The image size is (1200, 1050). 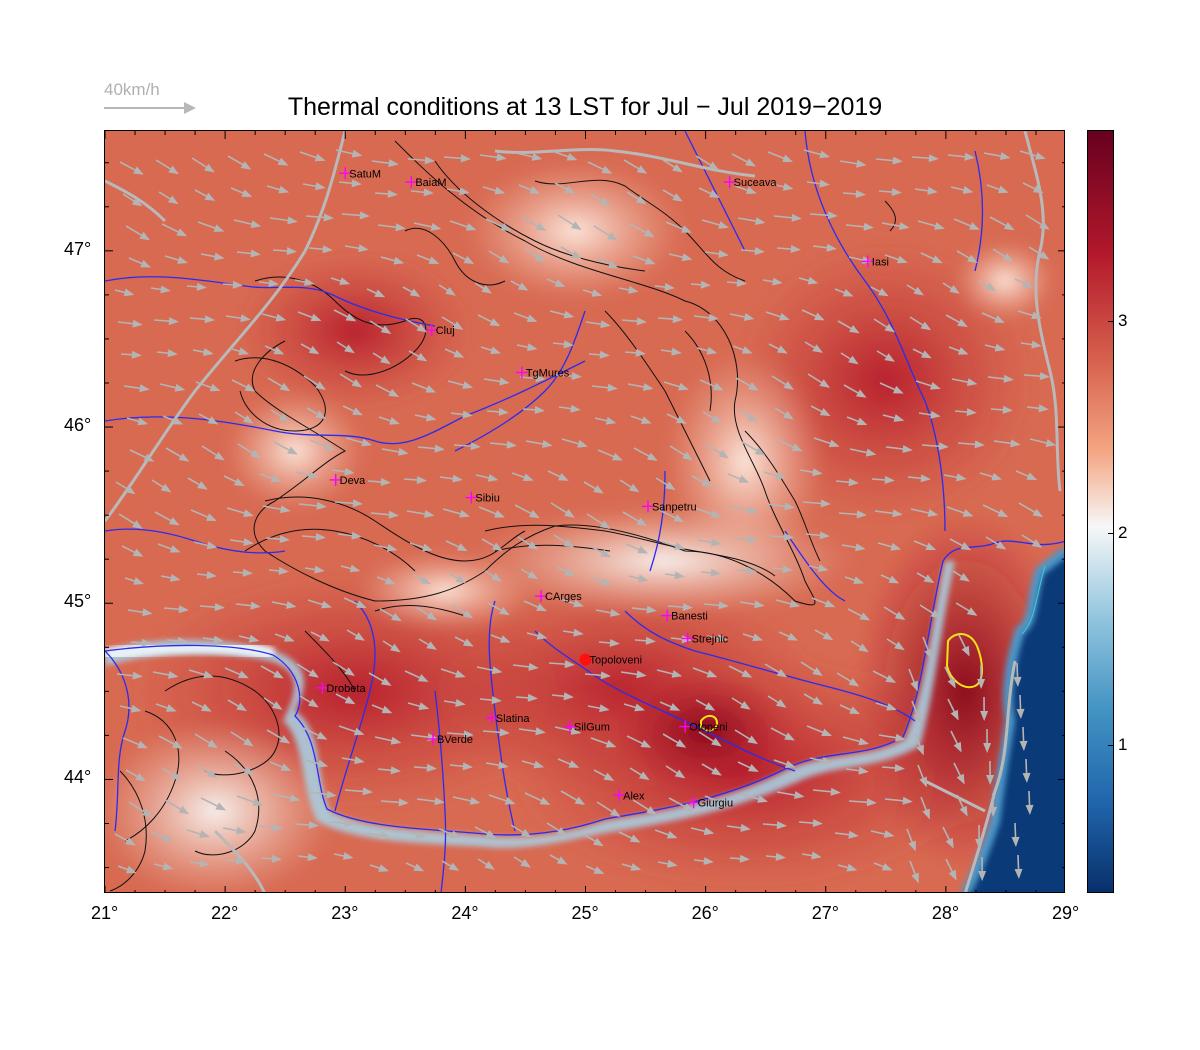 I want to click on city-label: Topoloveni, so click(x=616, y=661).